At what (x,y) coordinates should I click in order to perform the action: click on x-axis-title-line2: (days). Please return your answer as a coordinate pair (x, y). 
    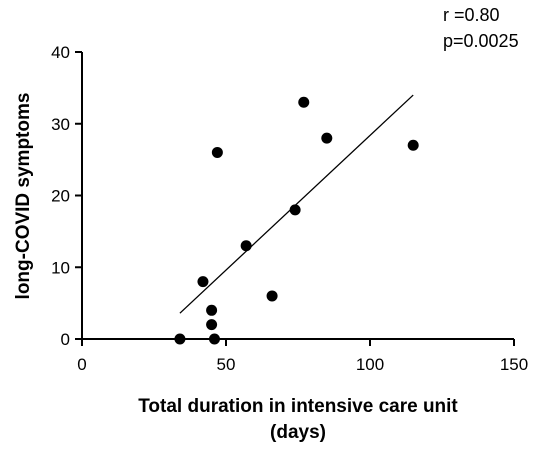
    Looking at the image, I should click on (298, 432).